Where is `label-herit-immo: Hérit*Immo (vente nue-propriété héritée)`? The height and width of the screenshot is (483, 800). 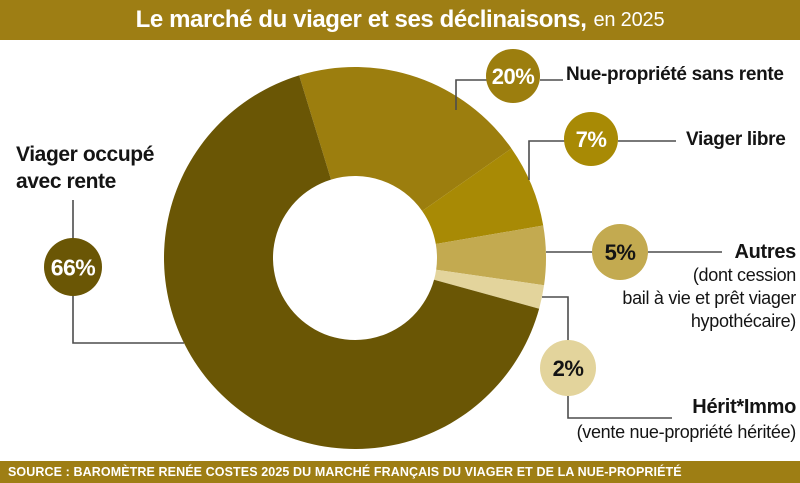 label-herit-immo: Hérit*Immo (vente nue-propriété héritée) is located at coordinates (686, 420).